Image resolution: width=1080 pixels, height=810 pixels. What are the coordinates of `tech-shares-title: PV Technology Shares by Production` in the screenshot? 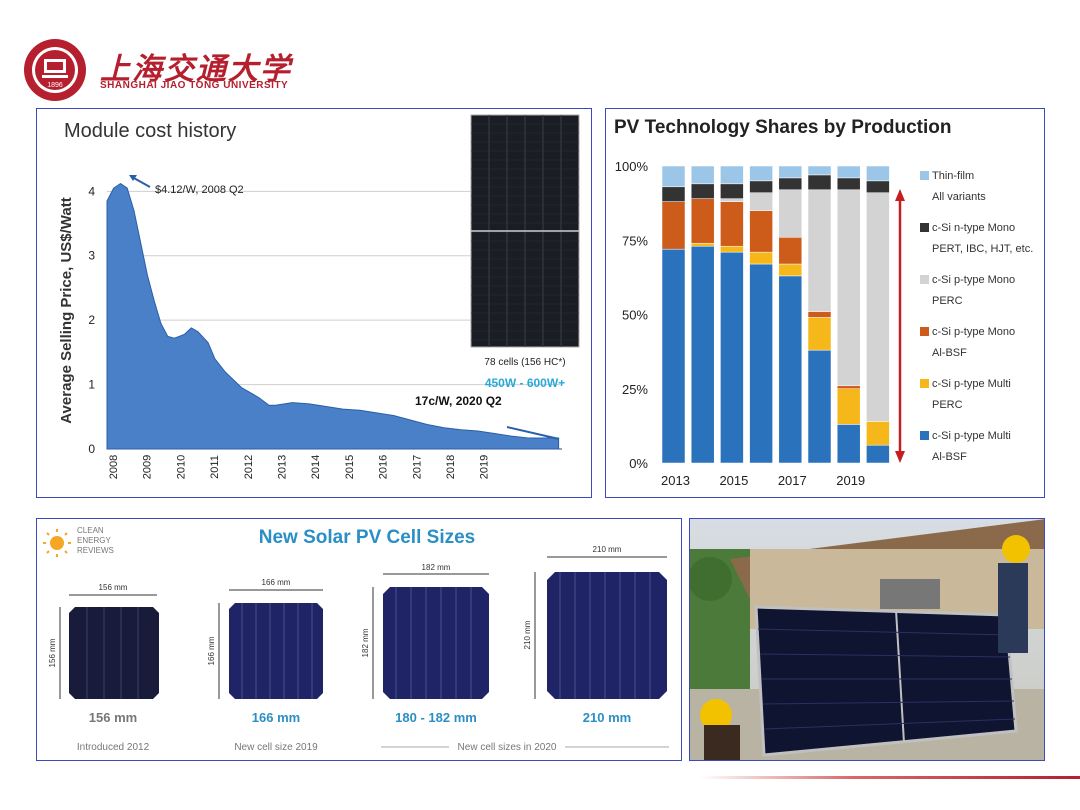 It's located at (782, 127).